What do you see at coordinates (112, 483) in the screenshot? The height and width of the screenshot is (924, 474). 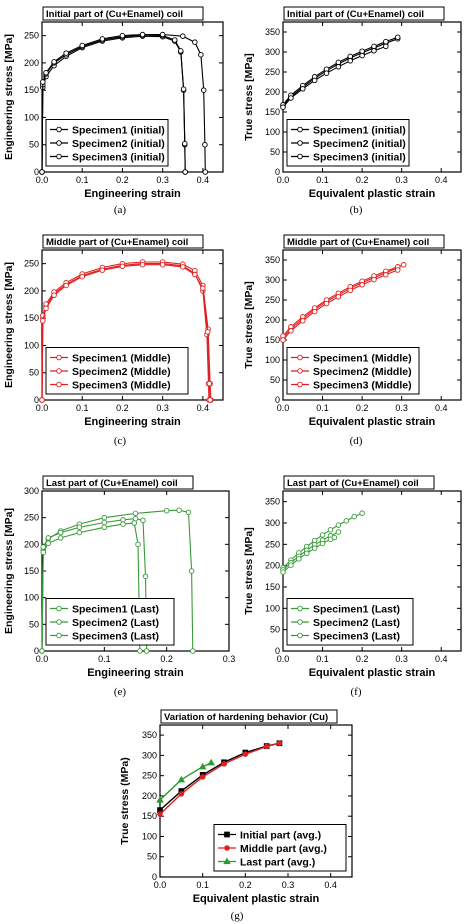 I see `title-text: Last part of (Cu+Enamel) coil` at bounding box center [112, 483].